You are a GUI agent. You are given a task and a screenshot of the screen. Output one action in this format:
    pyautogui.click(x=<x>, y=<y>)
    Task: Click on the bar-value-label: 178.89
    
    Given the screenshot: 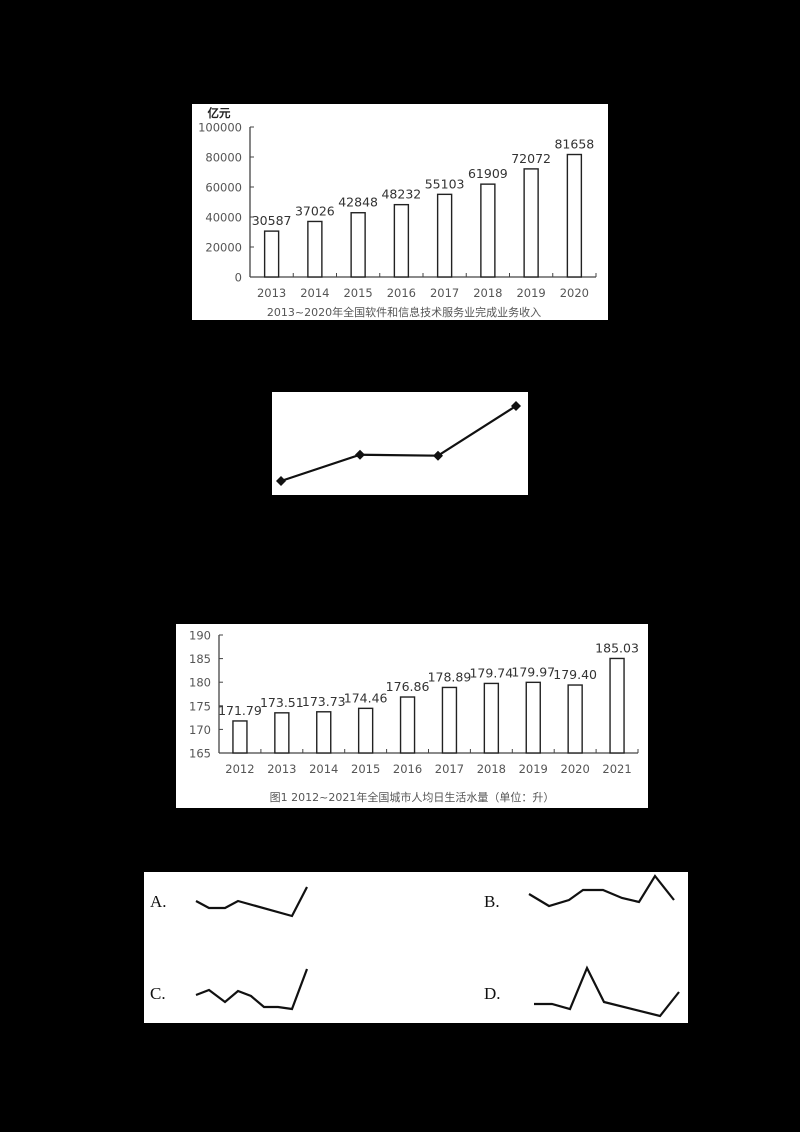 What is the action you would take?
    pyautogui.click(x=450, y=676)
    